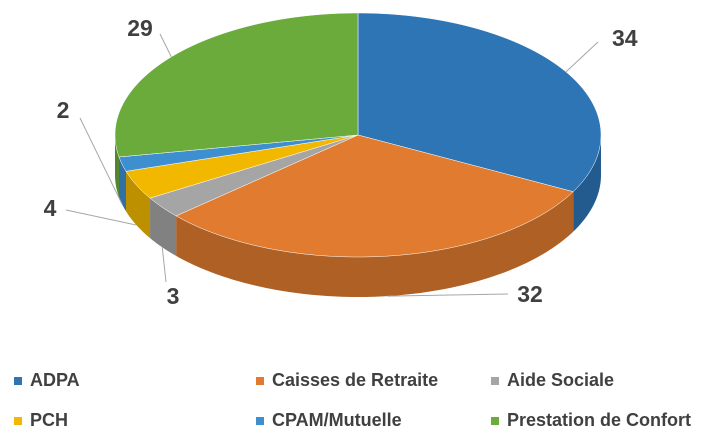 The width and height of the screenshot is (721, 437). What do you see at coordinates (355, 380) in the screenshot?
I see `legend-label: Caisses de Retraite` at bounding box center [355, 380].